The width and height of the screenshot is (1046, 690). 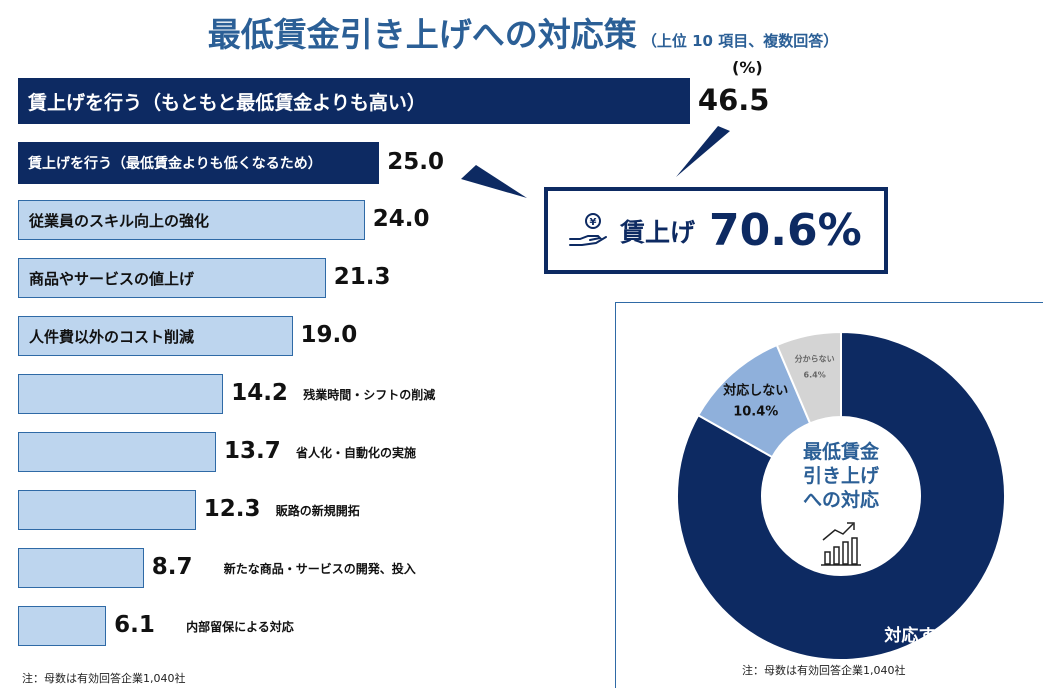 What do you see at coordinates (841, 544) in the screenshot?
I see `growth-chart-icon` at bounding box center [841, 544].